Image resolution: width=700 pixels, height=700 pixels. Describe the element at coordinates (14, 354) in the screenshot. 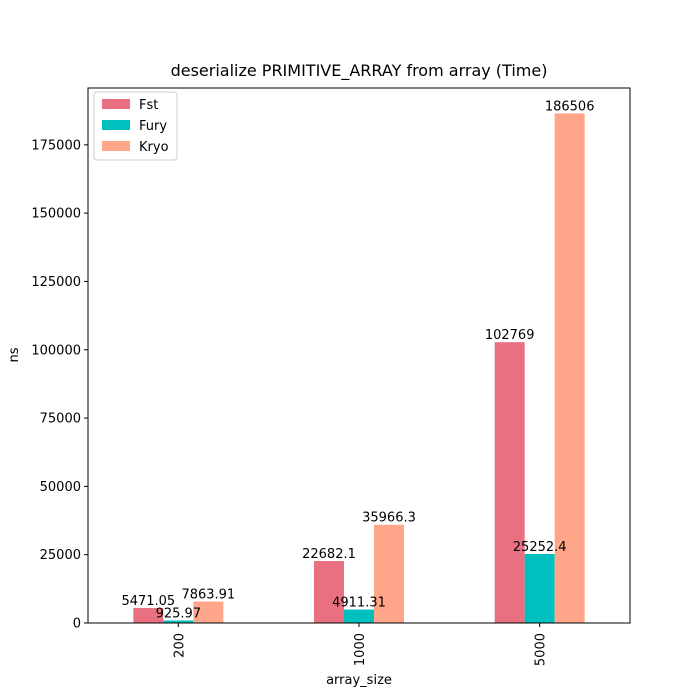

I see `y-axis-title: ns` at that location.